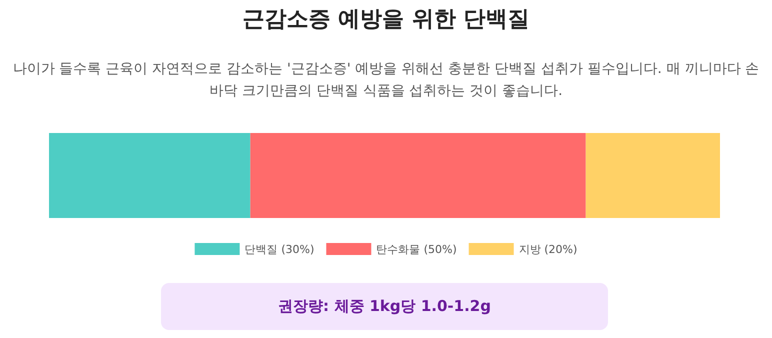 The image size is (772, 338). What do you see at coordinates (386, 80) in the screenshot?
I see `chart-subtitle: 나이가 들수록 근육이 자연적으로 감소하는 '근감소증' 예방을 위해선 충분한 단백질 섭취가 필수입니다. 매 끼니마다 손바닥 크기만큼의 단백질 식품을 섭취하는 것이 좋습니다.` at bounding box center [386, 80].